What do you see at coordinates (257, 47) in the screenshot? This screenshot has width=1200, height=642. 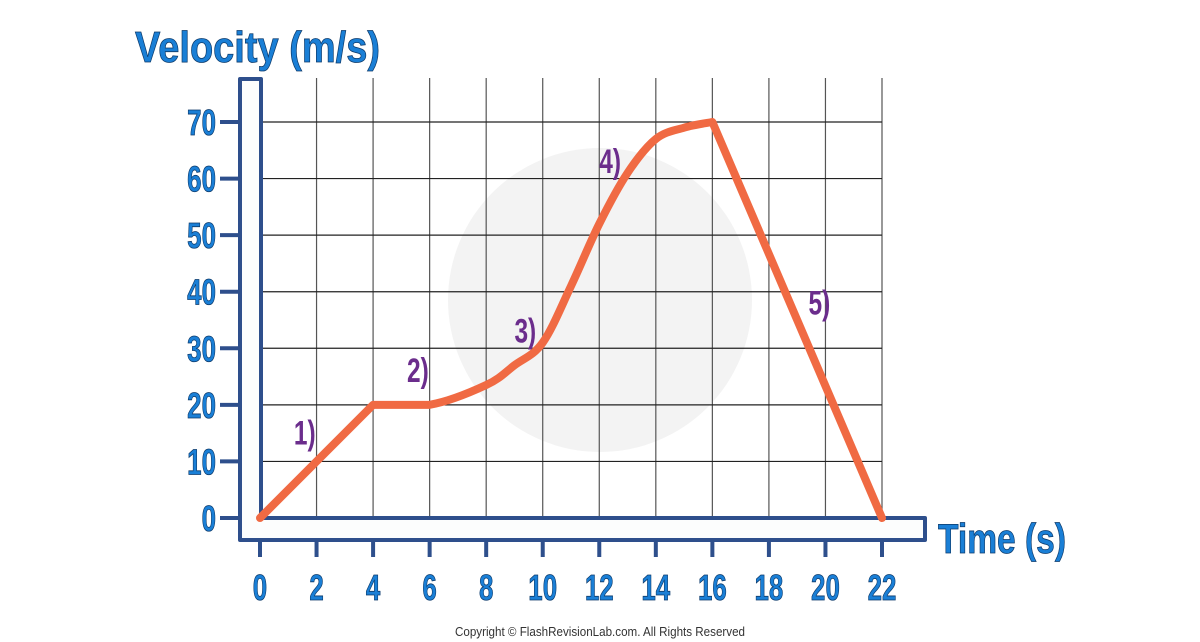 I see `y-axis-title: Velocity (m/s)` at bounding box center [257, 47].